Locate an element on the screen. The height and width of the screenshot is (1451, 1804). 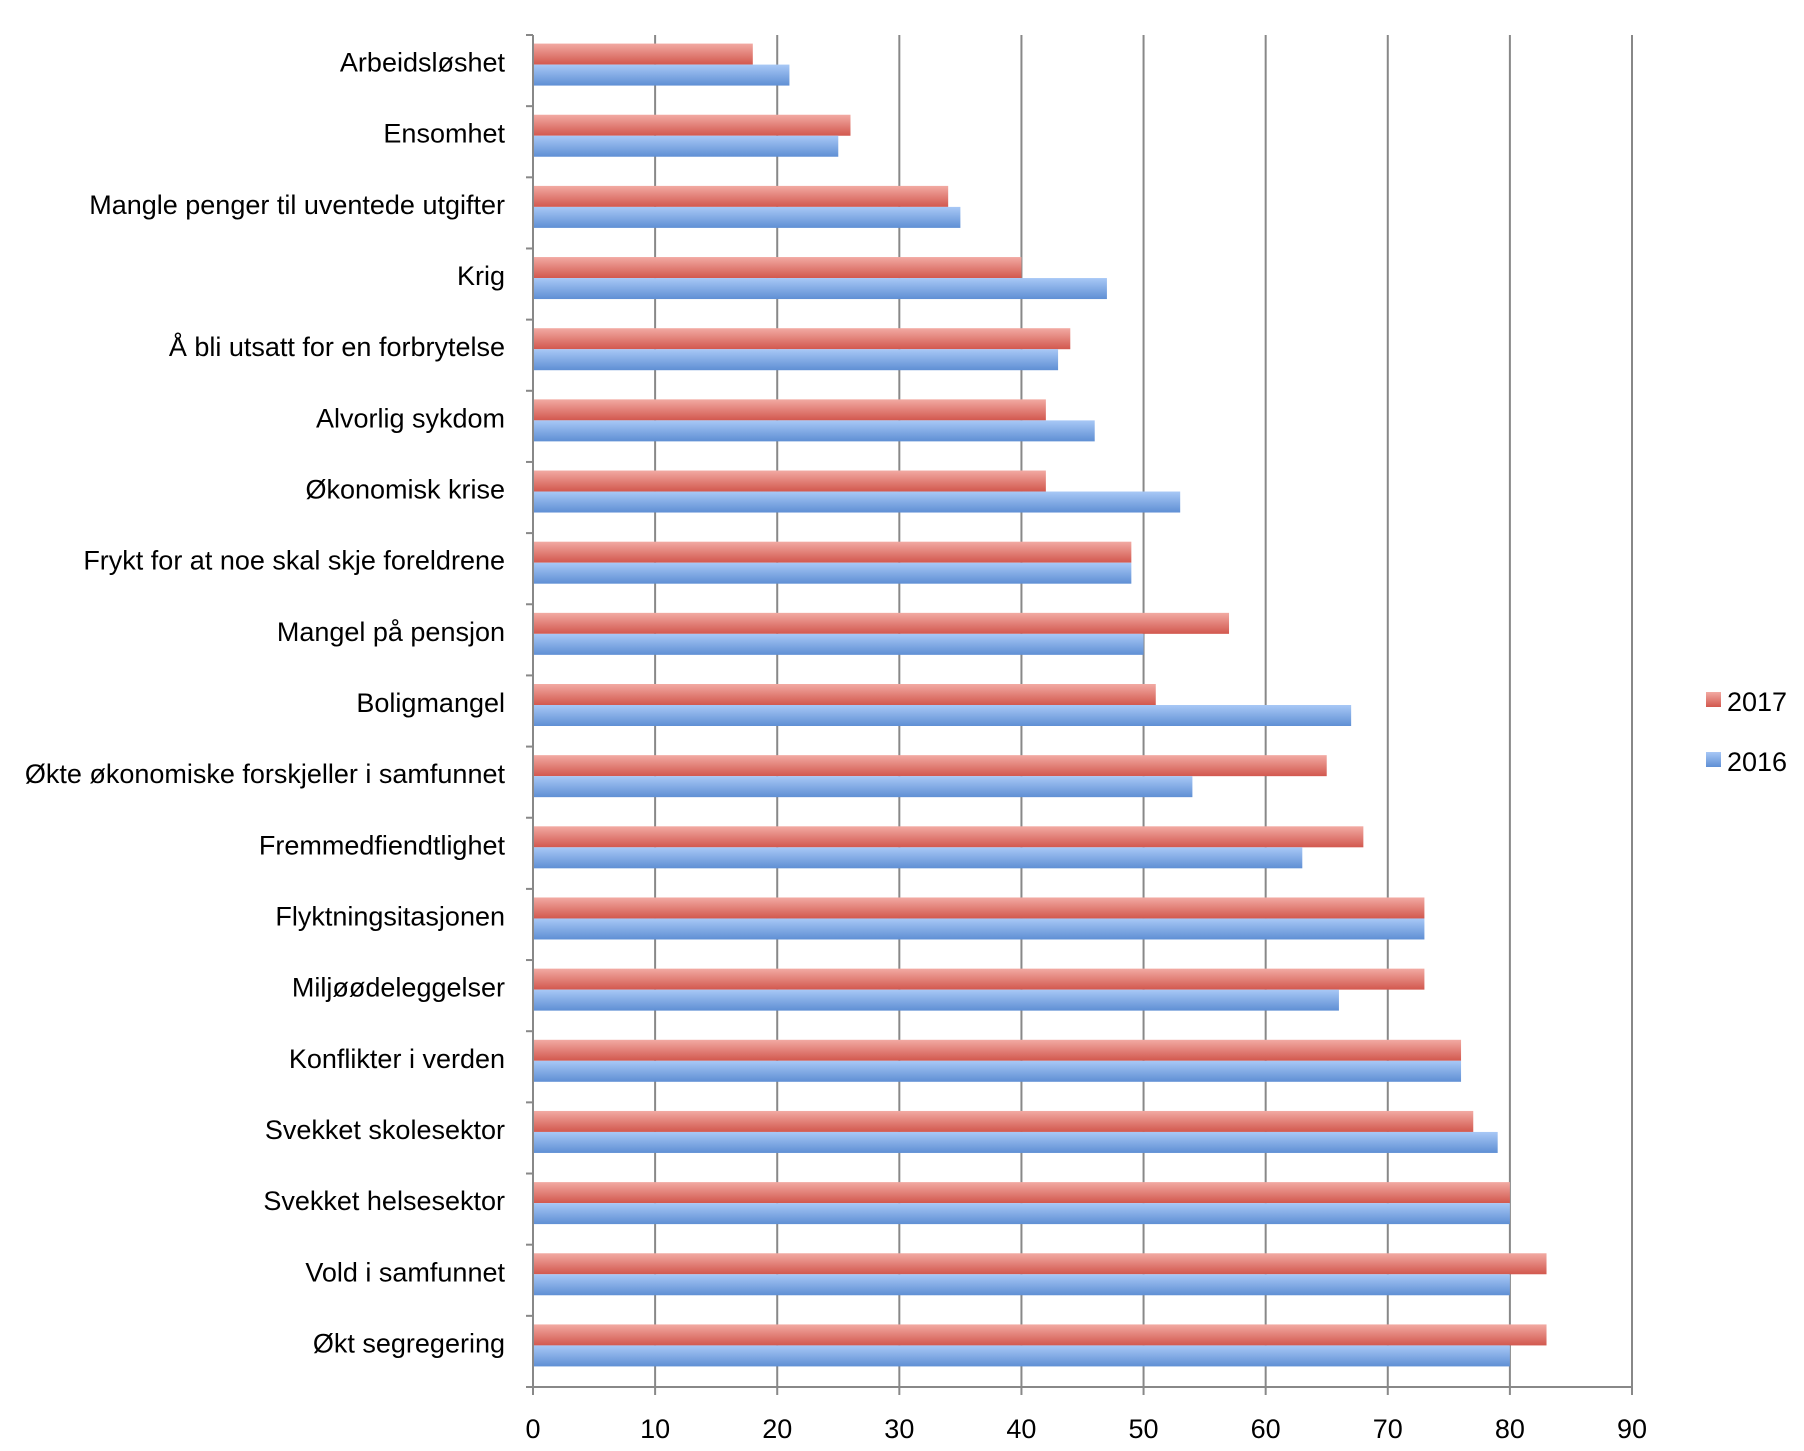
category-label: Vold i samfunnet is located at coordinates (405, 1272).